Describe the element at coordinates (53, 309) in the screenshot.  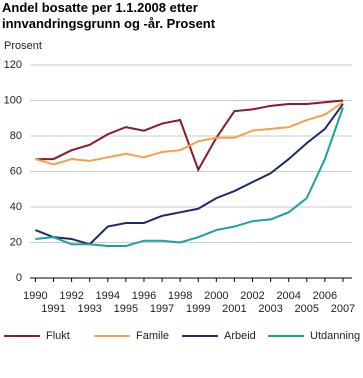
I see `x-tick-label: 1991` at that location.